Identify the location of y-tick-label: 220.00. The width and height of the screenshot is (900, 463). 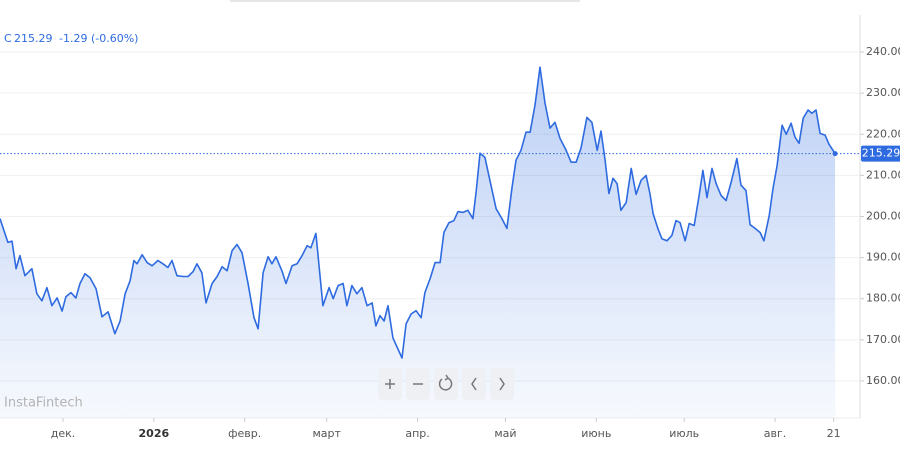
(883, 133).